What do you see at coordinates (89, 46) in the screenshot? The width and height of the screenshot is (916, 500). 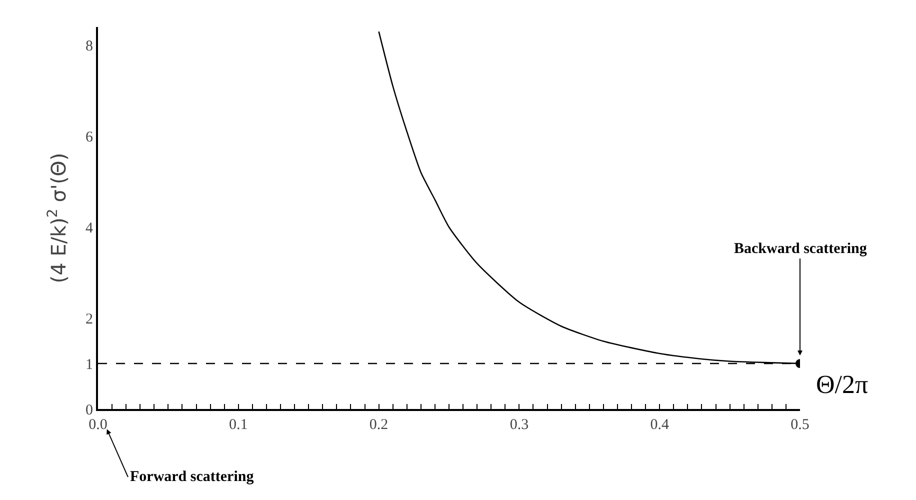 I see `y-tick-label: 8` at bounding box center [89, 46].